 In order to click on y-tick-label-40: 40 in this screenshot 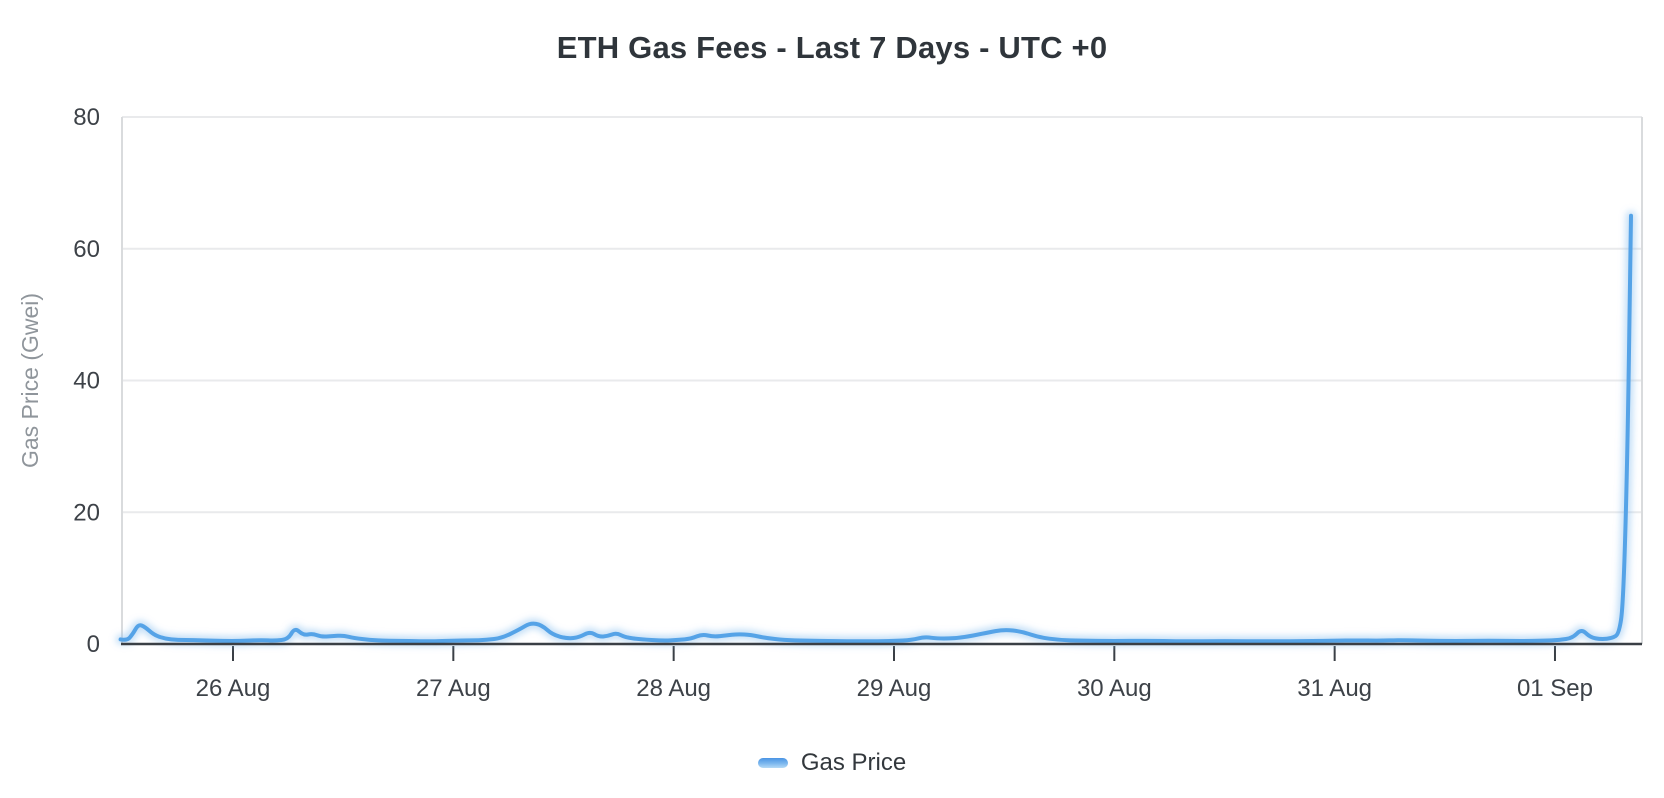, I will do `click(86, 381)`.